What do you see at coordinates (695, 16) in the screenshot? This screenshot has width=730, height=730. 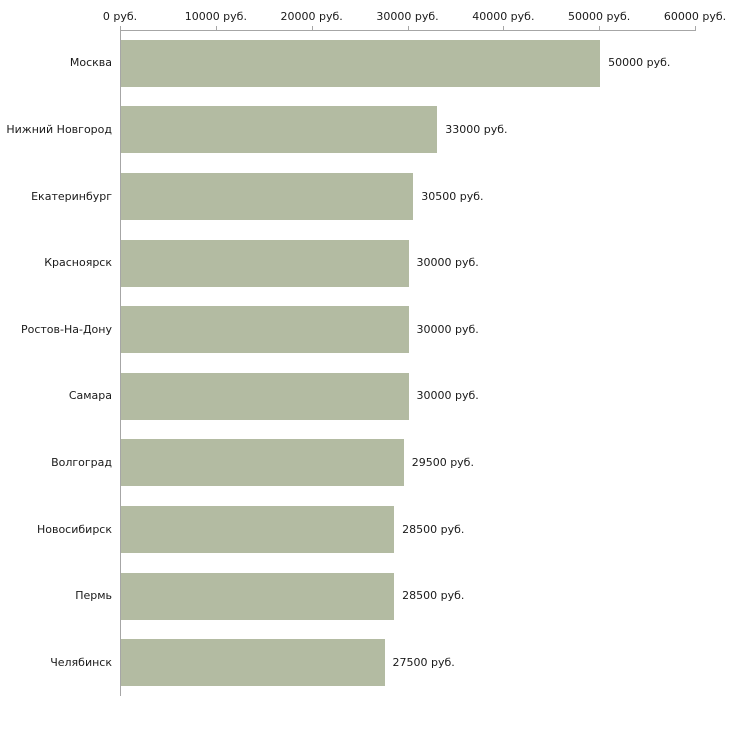 I see `x-tick-label: 60000 руб.` at bounding box center [695, 16].